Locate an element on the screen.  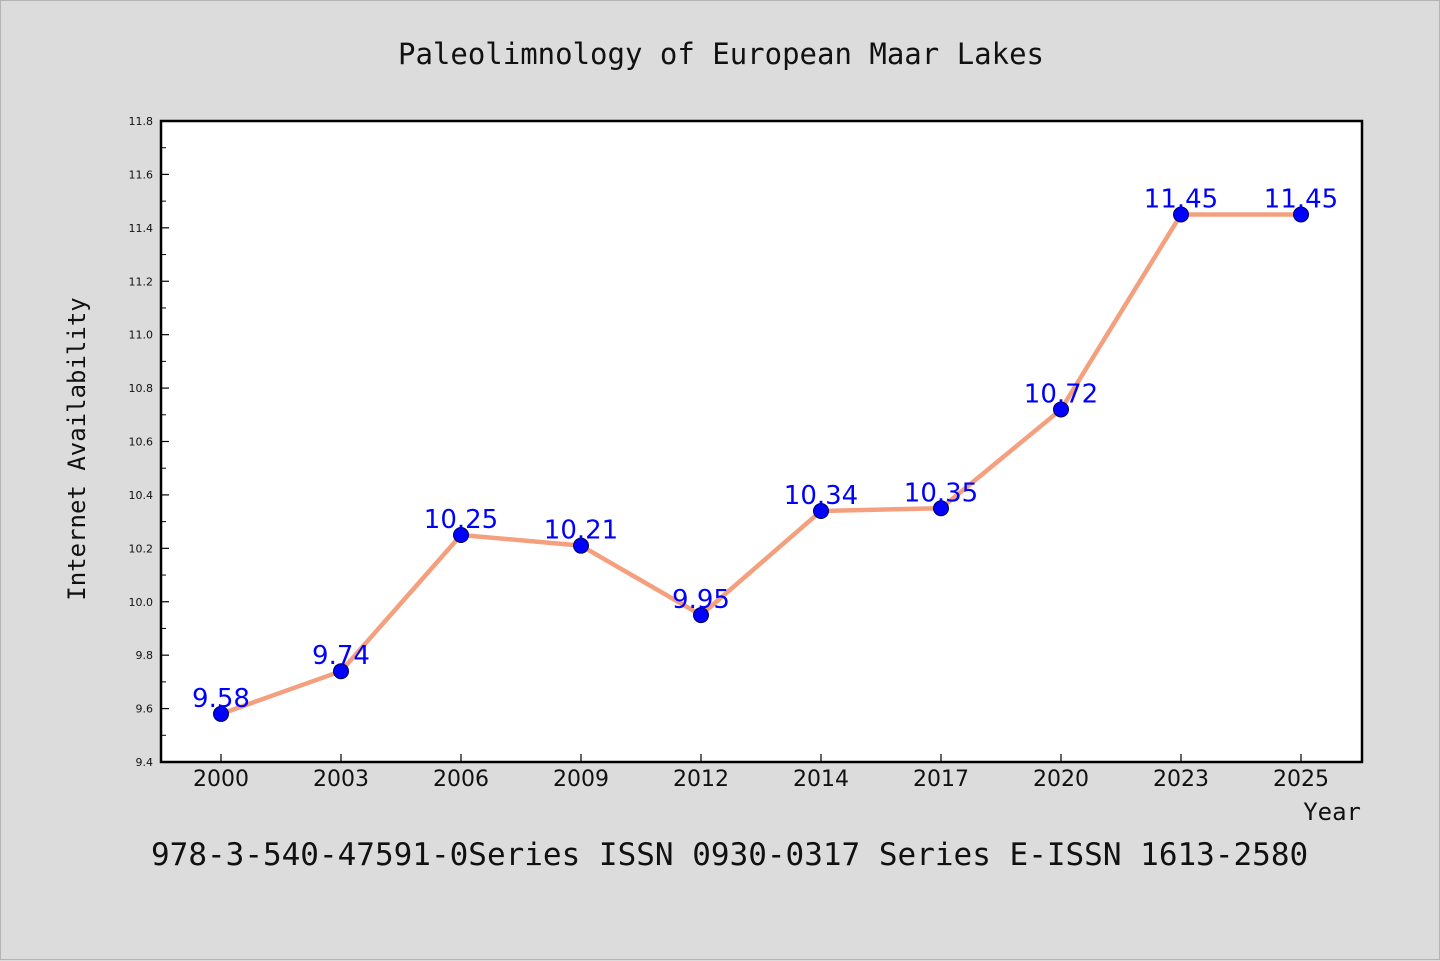
y-tick-label: 11.4 is located at coordinates (141, 228).